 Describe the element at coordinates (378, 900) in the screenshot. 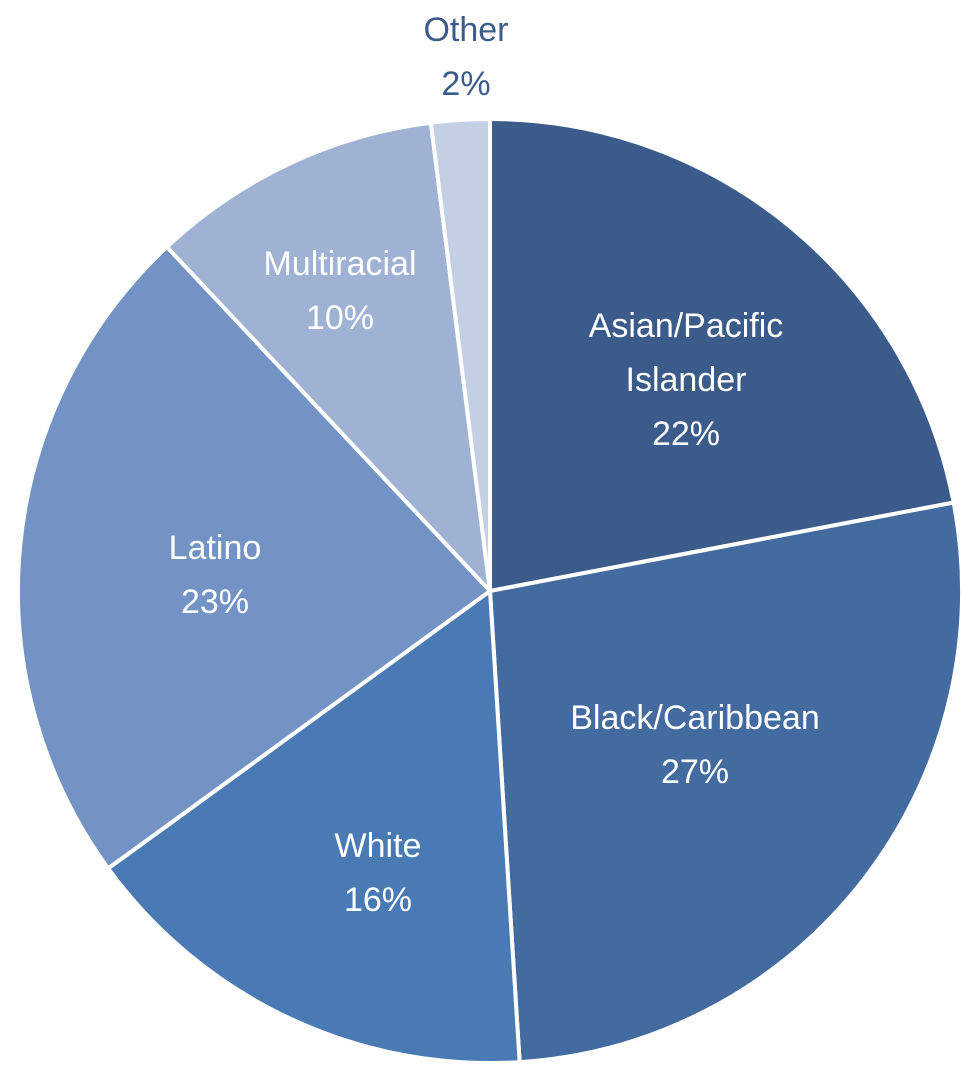

I see `slice-percent-label: 16%` at that location.